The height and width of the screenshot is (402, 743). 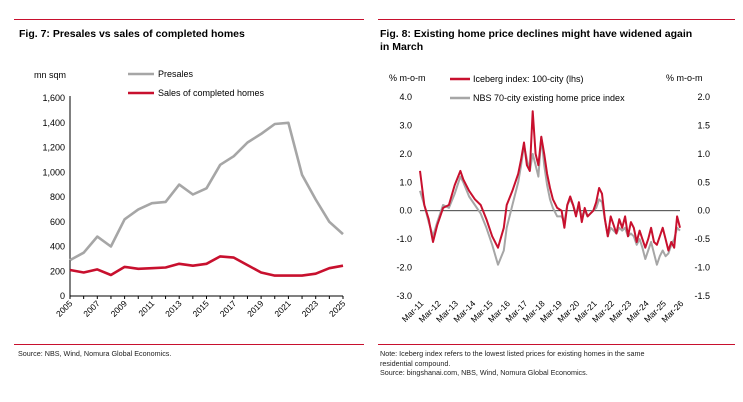 I want to click on y-tick-label-left: -3.0, so click(x=404, y=296).